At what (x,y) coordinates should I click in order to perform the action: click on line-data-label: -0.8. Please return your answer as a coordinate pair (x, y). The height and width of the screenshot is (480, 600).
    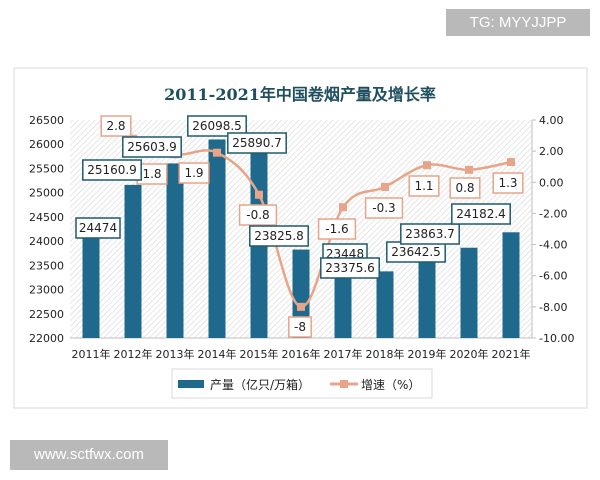
    Looking at the image, I should click on (257, 215).